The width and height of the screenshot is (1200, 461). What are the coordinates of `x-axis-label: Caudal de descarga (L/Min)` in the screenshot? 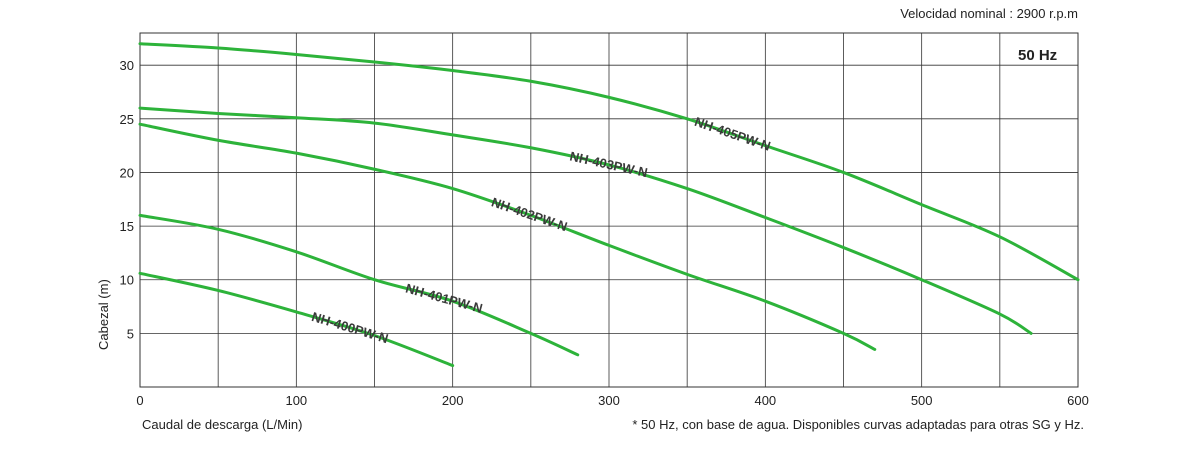 It's located at (222, 424).